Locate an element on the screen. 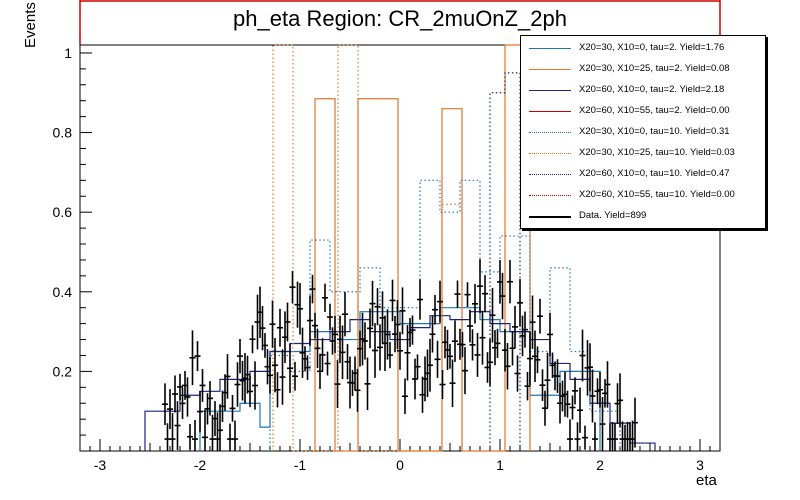  x-tick-label: 0 is located at coordinates (400, 465).